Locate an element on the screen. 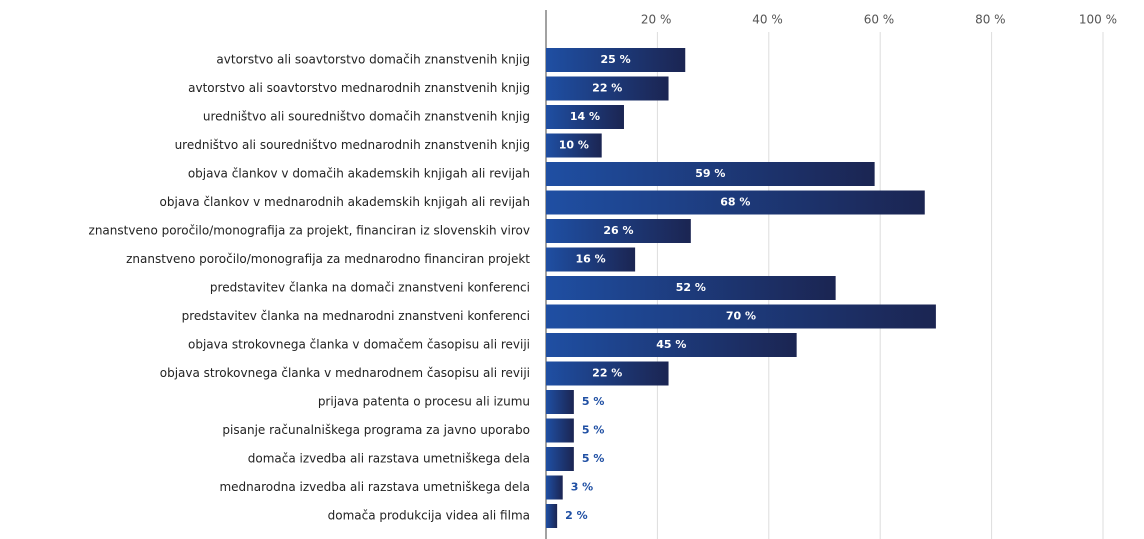 Image resolution: width=1144 pixels, height=539 pixels. value-label: 10 % is located at coordinates (574, 145).